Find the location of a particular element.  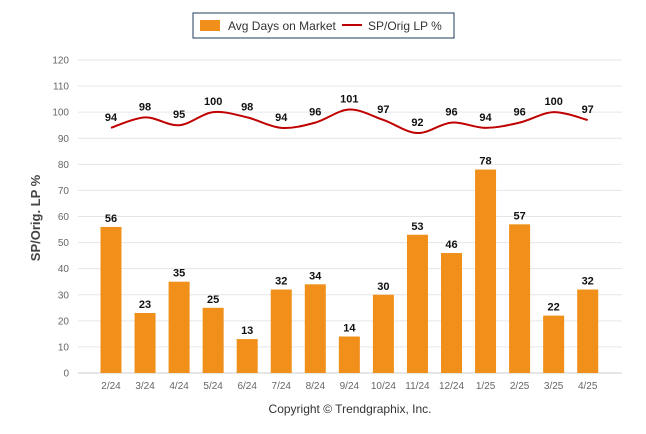

x-tick-label: 3/25 is located at coordinates (554, 386).